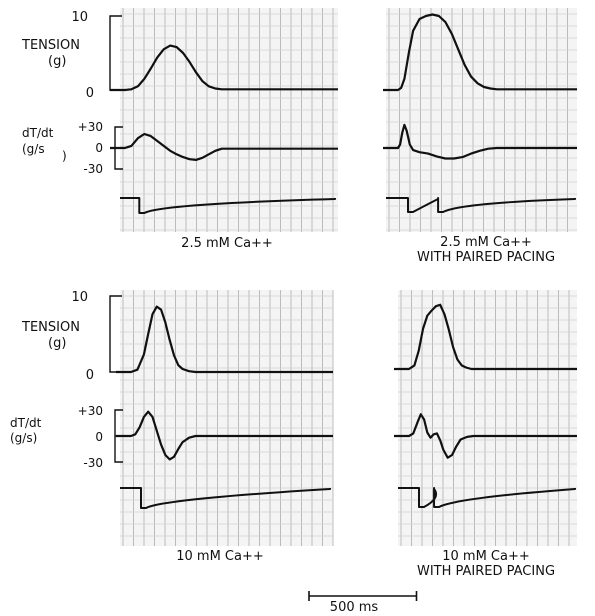  What do you see at coordinates (486, 242) in the screenshot?
I see `caption-2a: 2.5 mM Ca++` at bounding box center [486, 242].